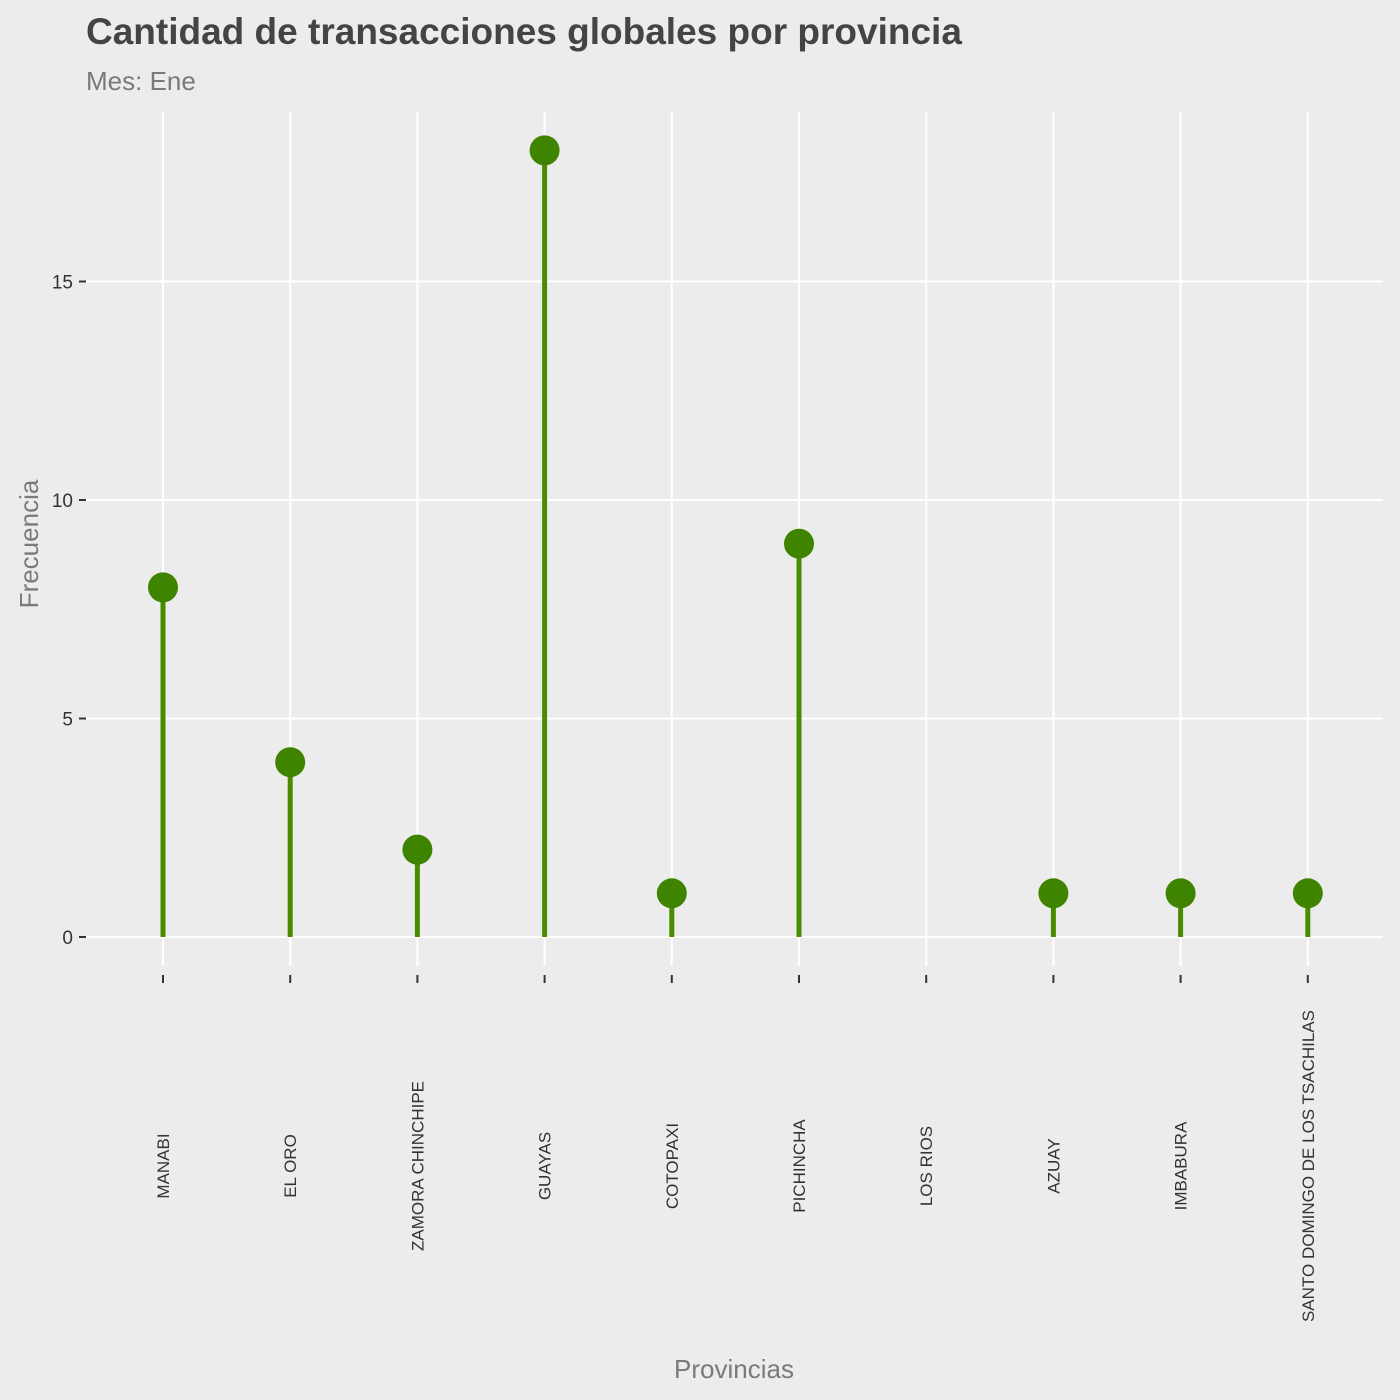  I want to click on y-tick-label: 10, so click(62, 501).